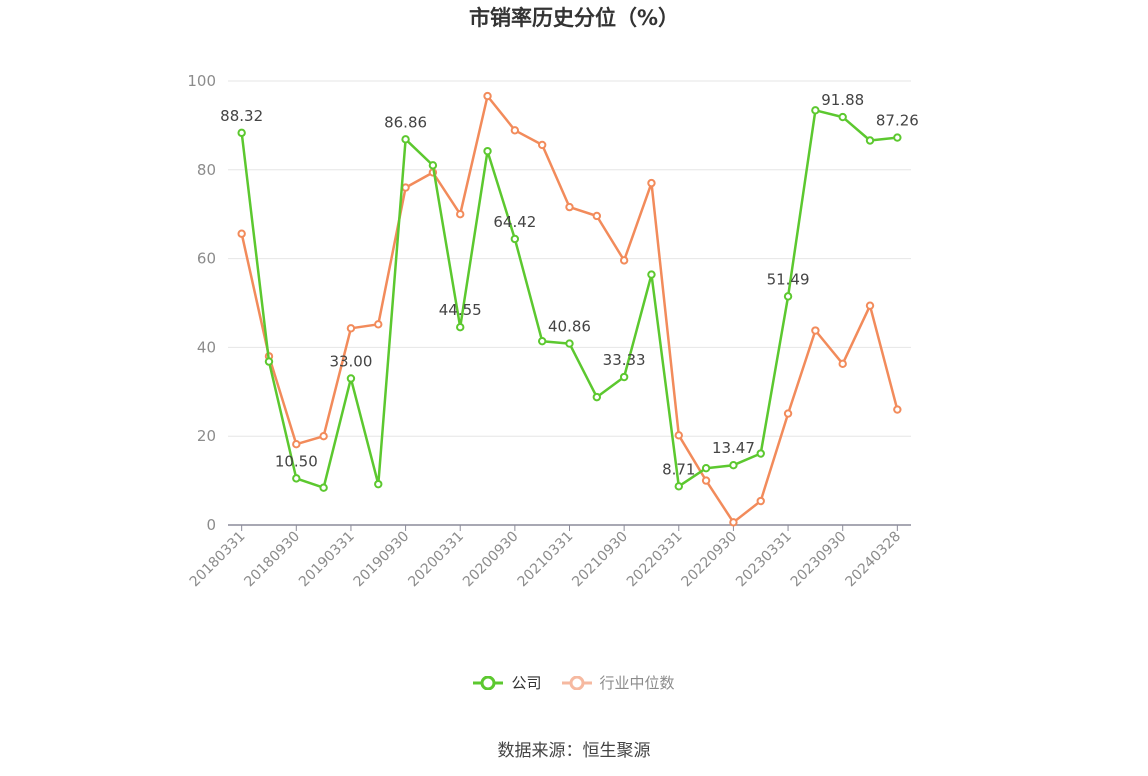  What do you see at coordinates (842, 100) in the screenshot?
I see `data-label: 91.88` at bounding box center [842, 100].